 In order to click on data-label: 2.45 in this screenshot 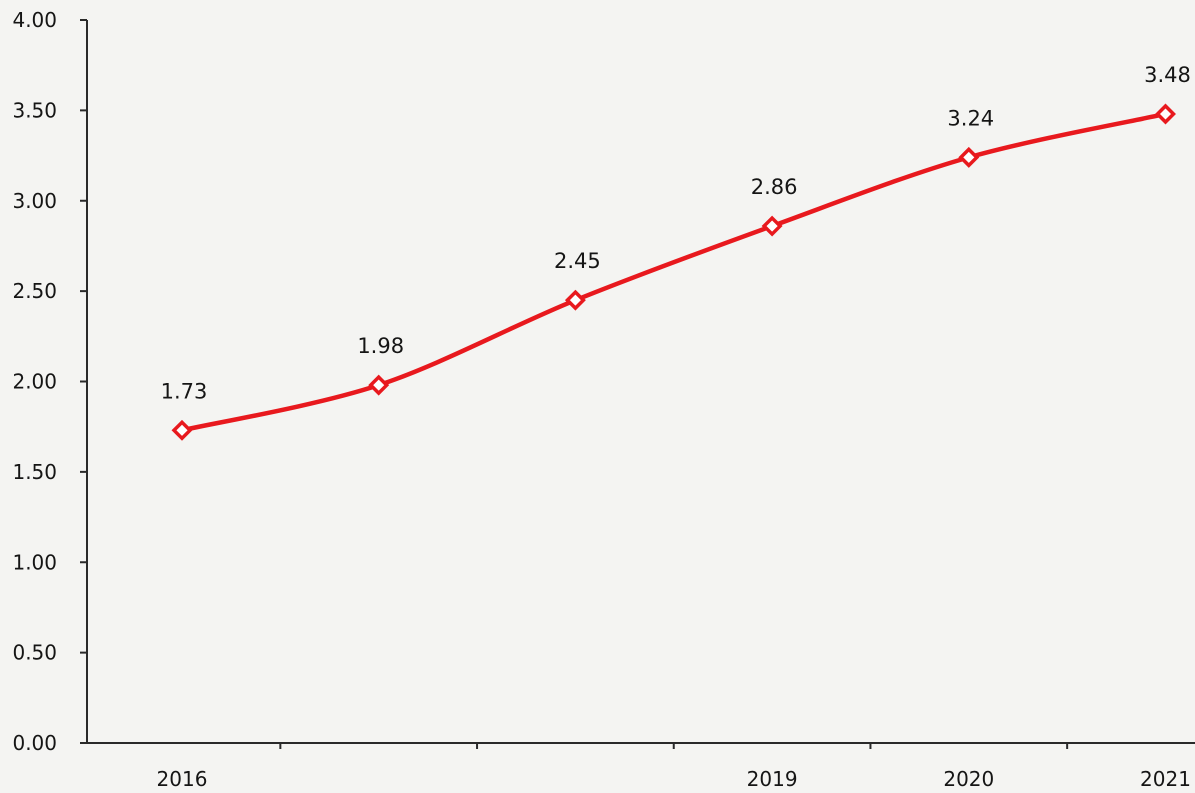, I will do `click(577, 261)`.